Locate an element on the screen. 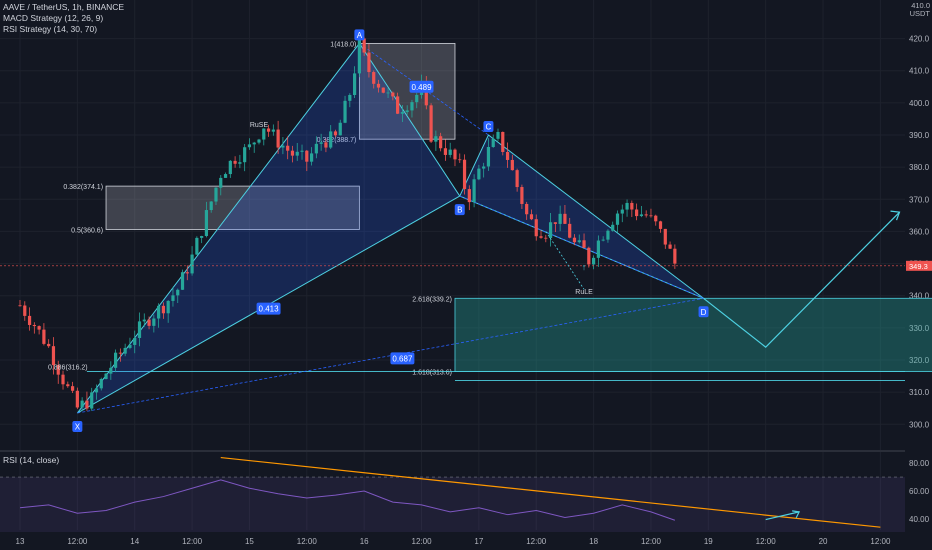  legend-macd: MACD Strategy (12, 26, 9) is located at coordinates (53, 18).